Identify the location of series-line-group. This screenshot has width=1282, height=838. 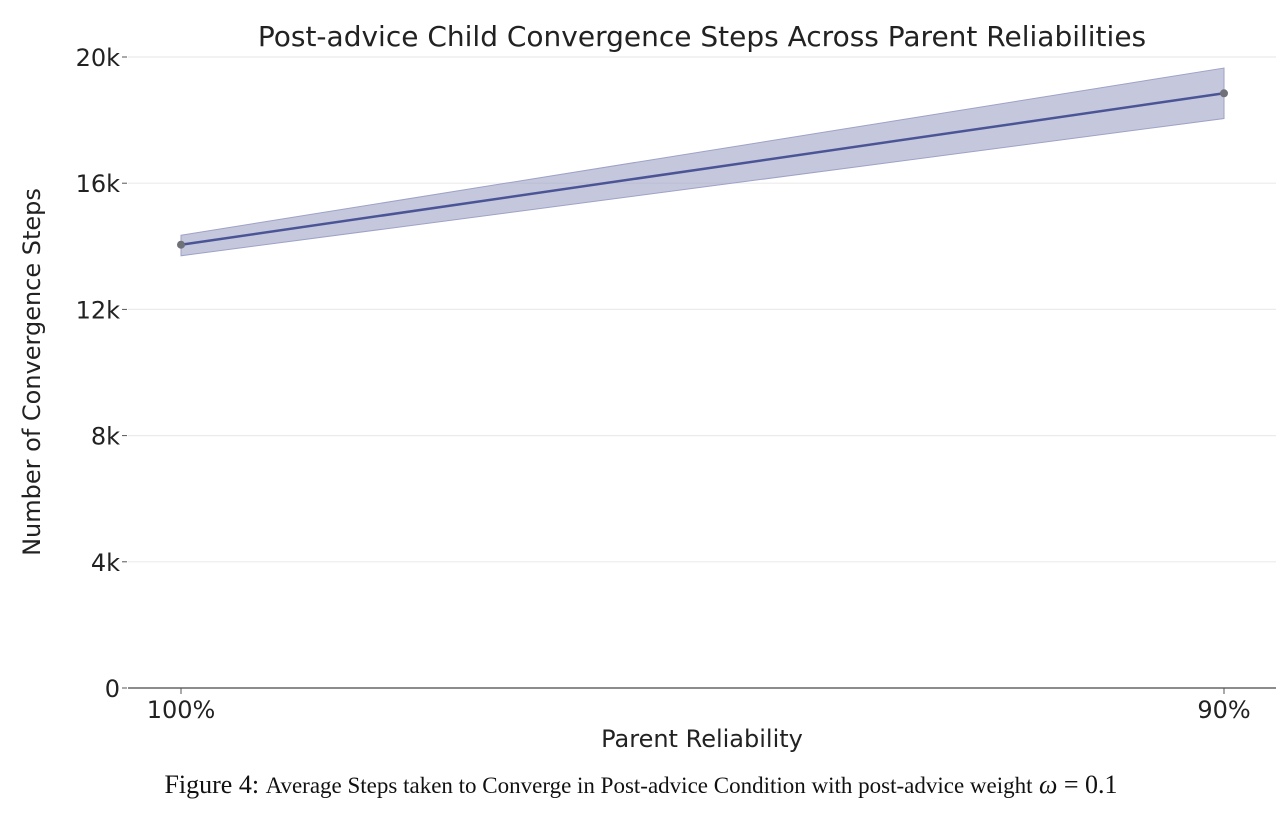
(702, 169).